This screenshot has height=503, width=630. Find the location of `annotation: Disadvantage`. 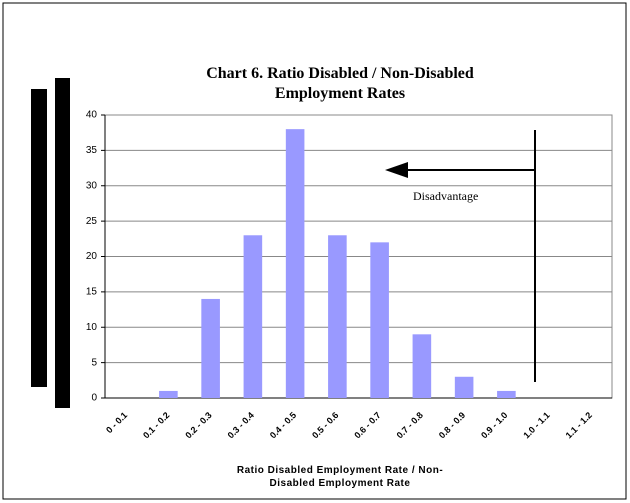

annotation: Disadvantage is located at coordinates (445, 196).